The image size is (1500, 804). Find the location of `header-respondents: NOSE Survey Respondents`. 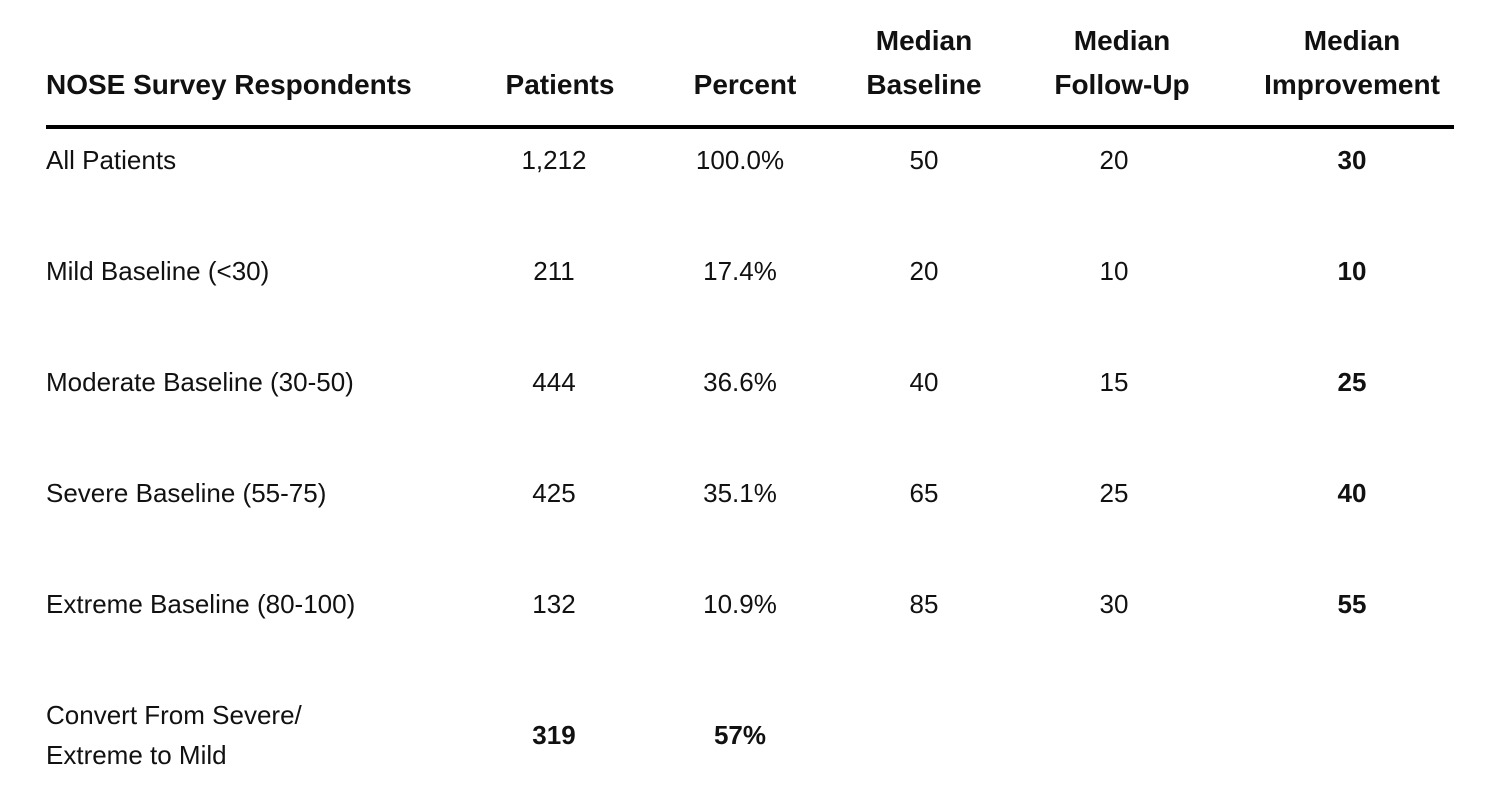

header-respondents: NOSE Survey Respondents is located at coordinates (229, 84).